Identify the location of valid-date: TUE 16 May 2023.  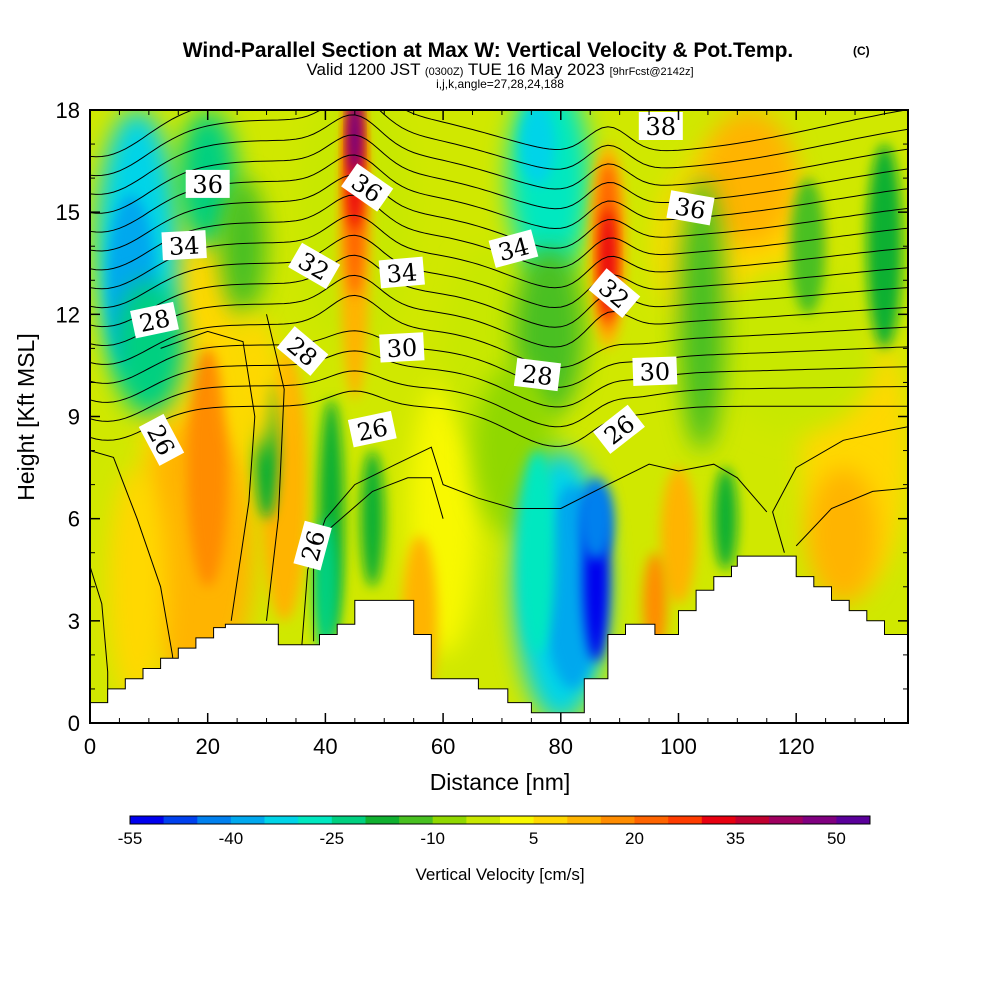
(536, 69).